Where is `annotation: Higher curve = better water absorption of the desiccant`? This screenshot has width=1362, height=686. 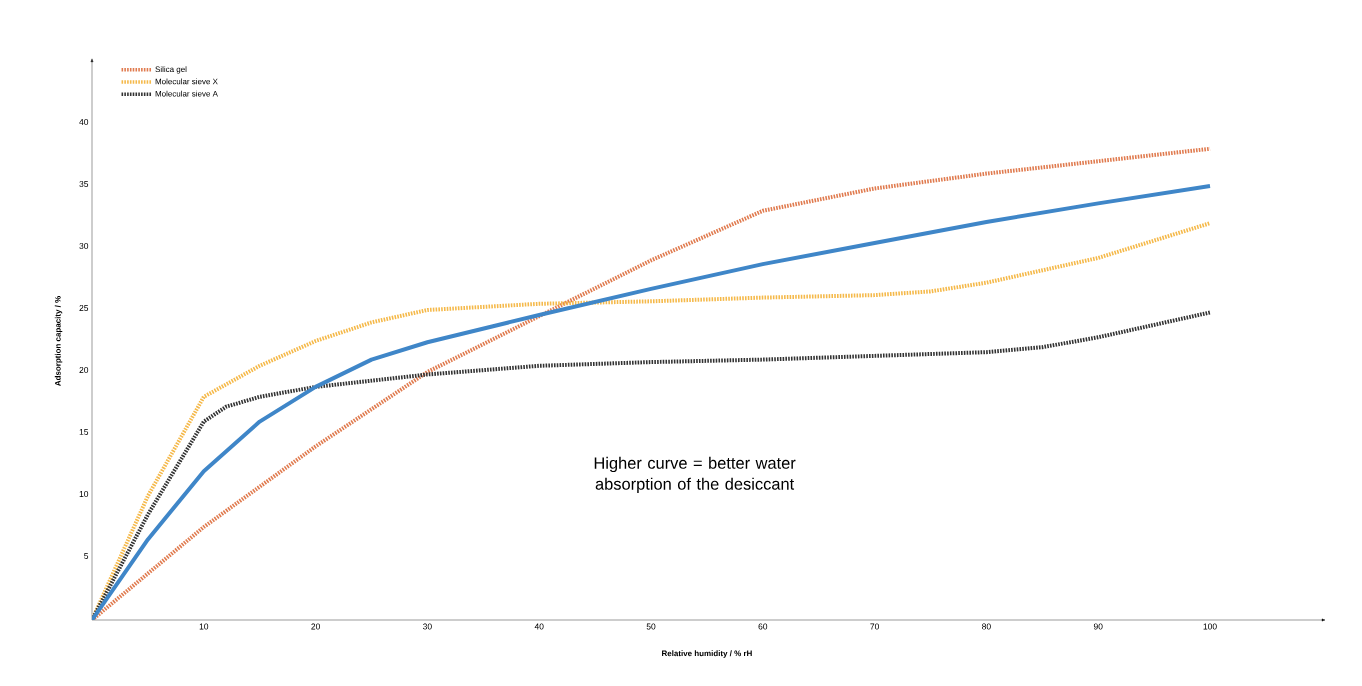
annotation: Higher curve = better water absorption of the desiccant is located at coordinates (695, 475).